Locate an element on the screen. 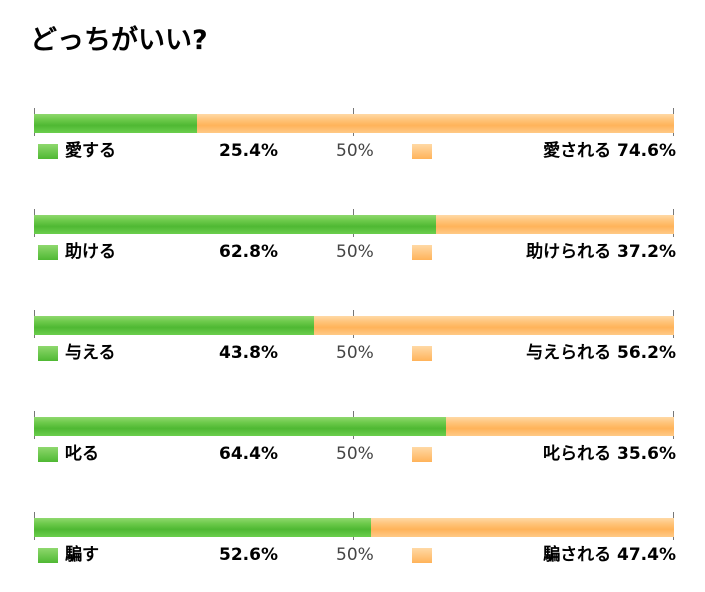  chart-row: 叱る 64.4% 50% 叱られる 35.6% is located at coordinates (352, 446).